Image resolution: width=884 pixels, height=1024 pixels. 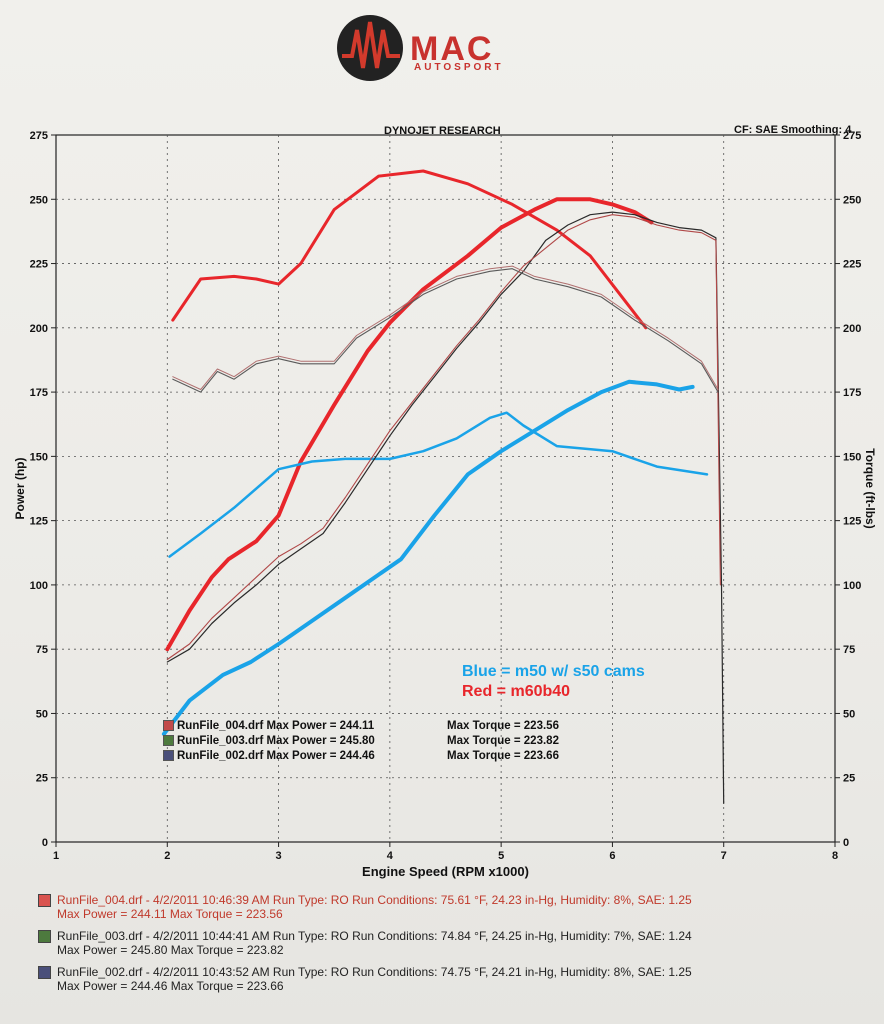 I want to click on y-tick-label: 0, so click(x=45, y=843).